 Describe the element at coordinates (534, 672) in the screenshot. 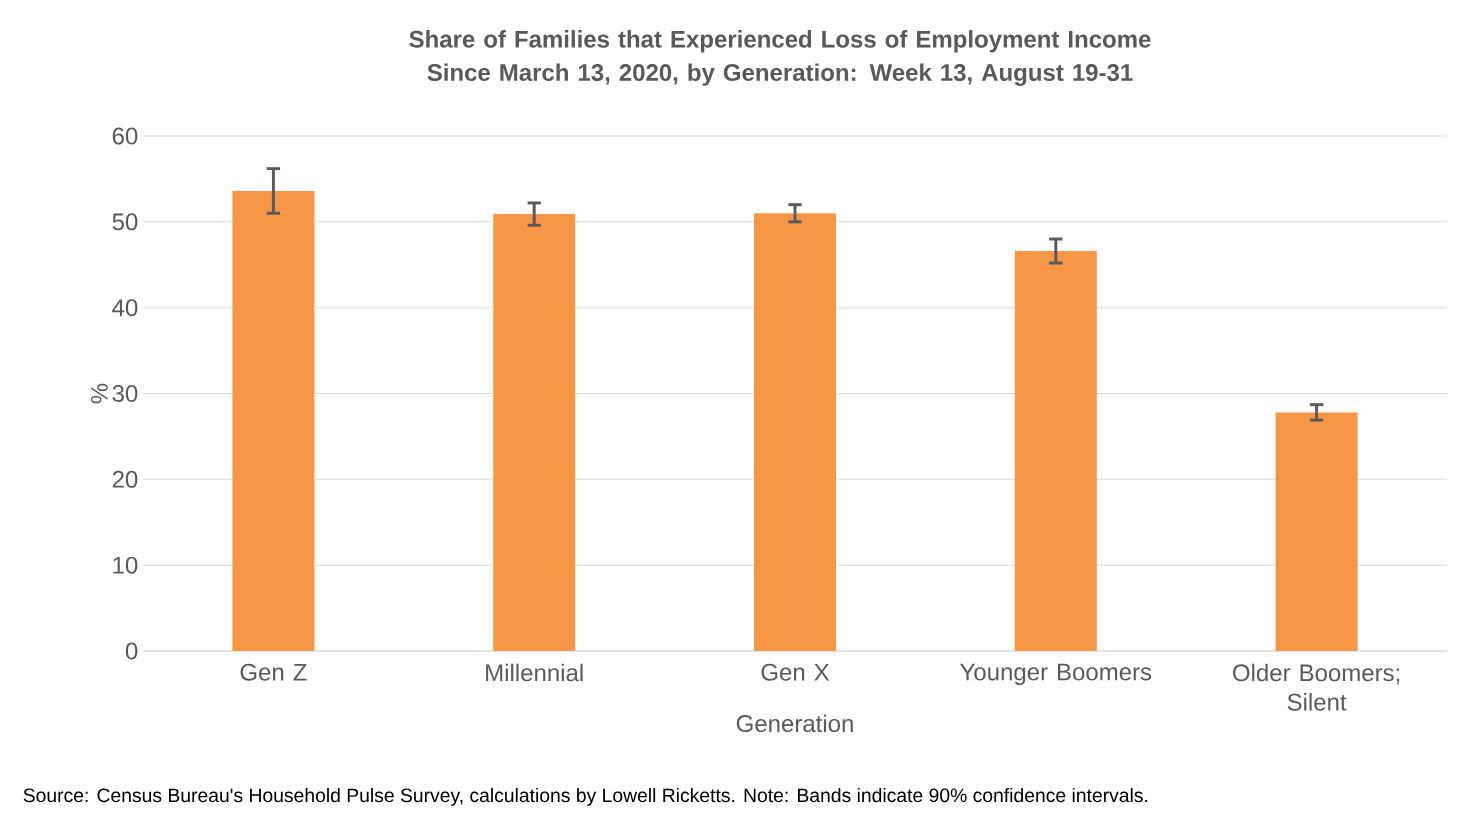

I see `x-tick-label: Millennial` at that location.